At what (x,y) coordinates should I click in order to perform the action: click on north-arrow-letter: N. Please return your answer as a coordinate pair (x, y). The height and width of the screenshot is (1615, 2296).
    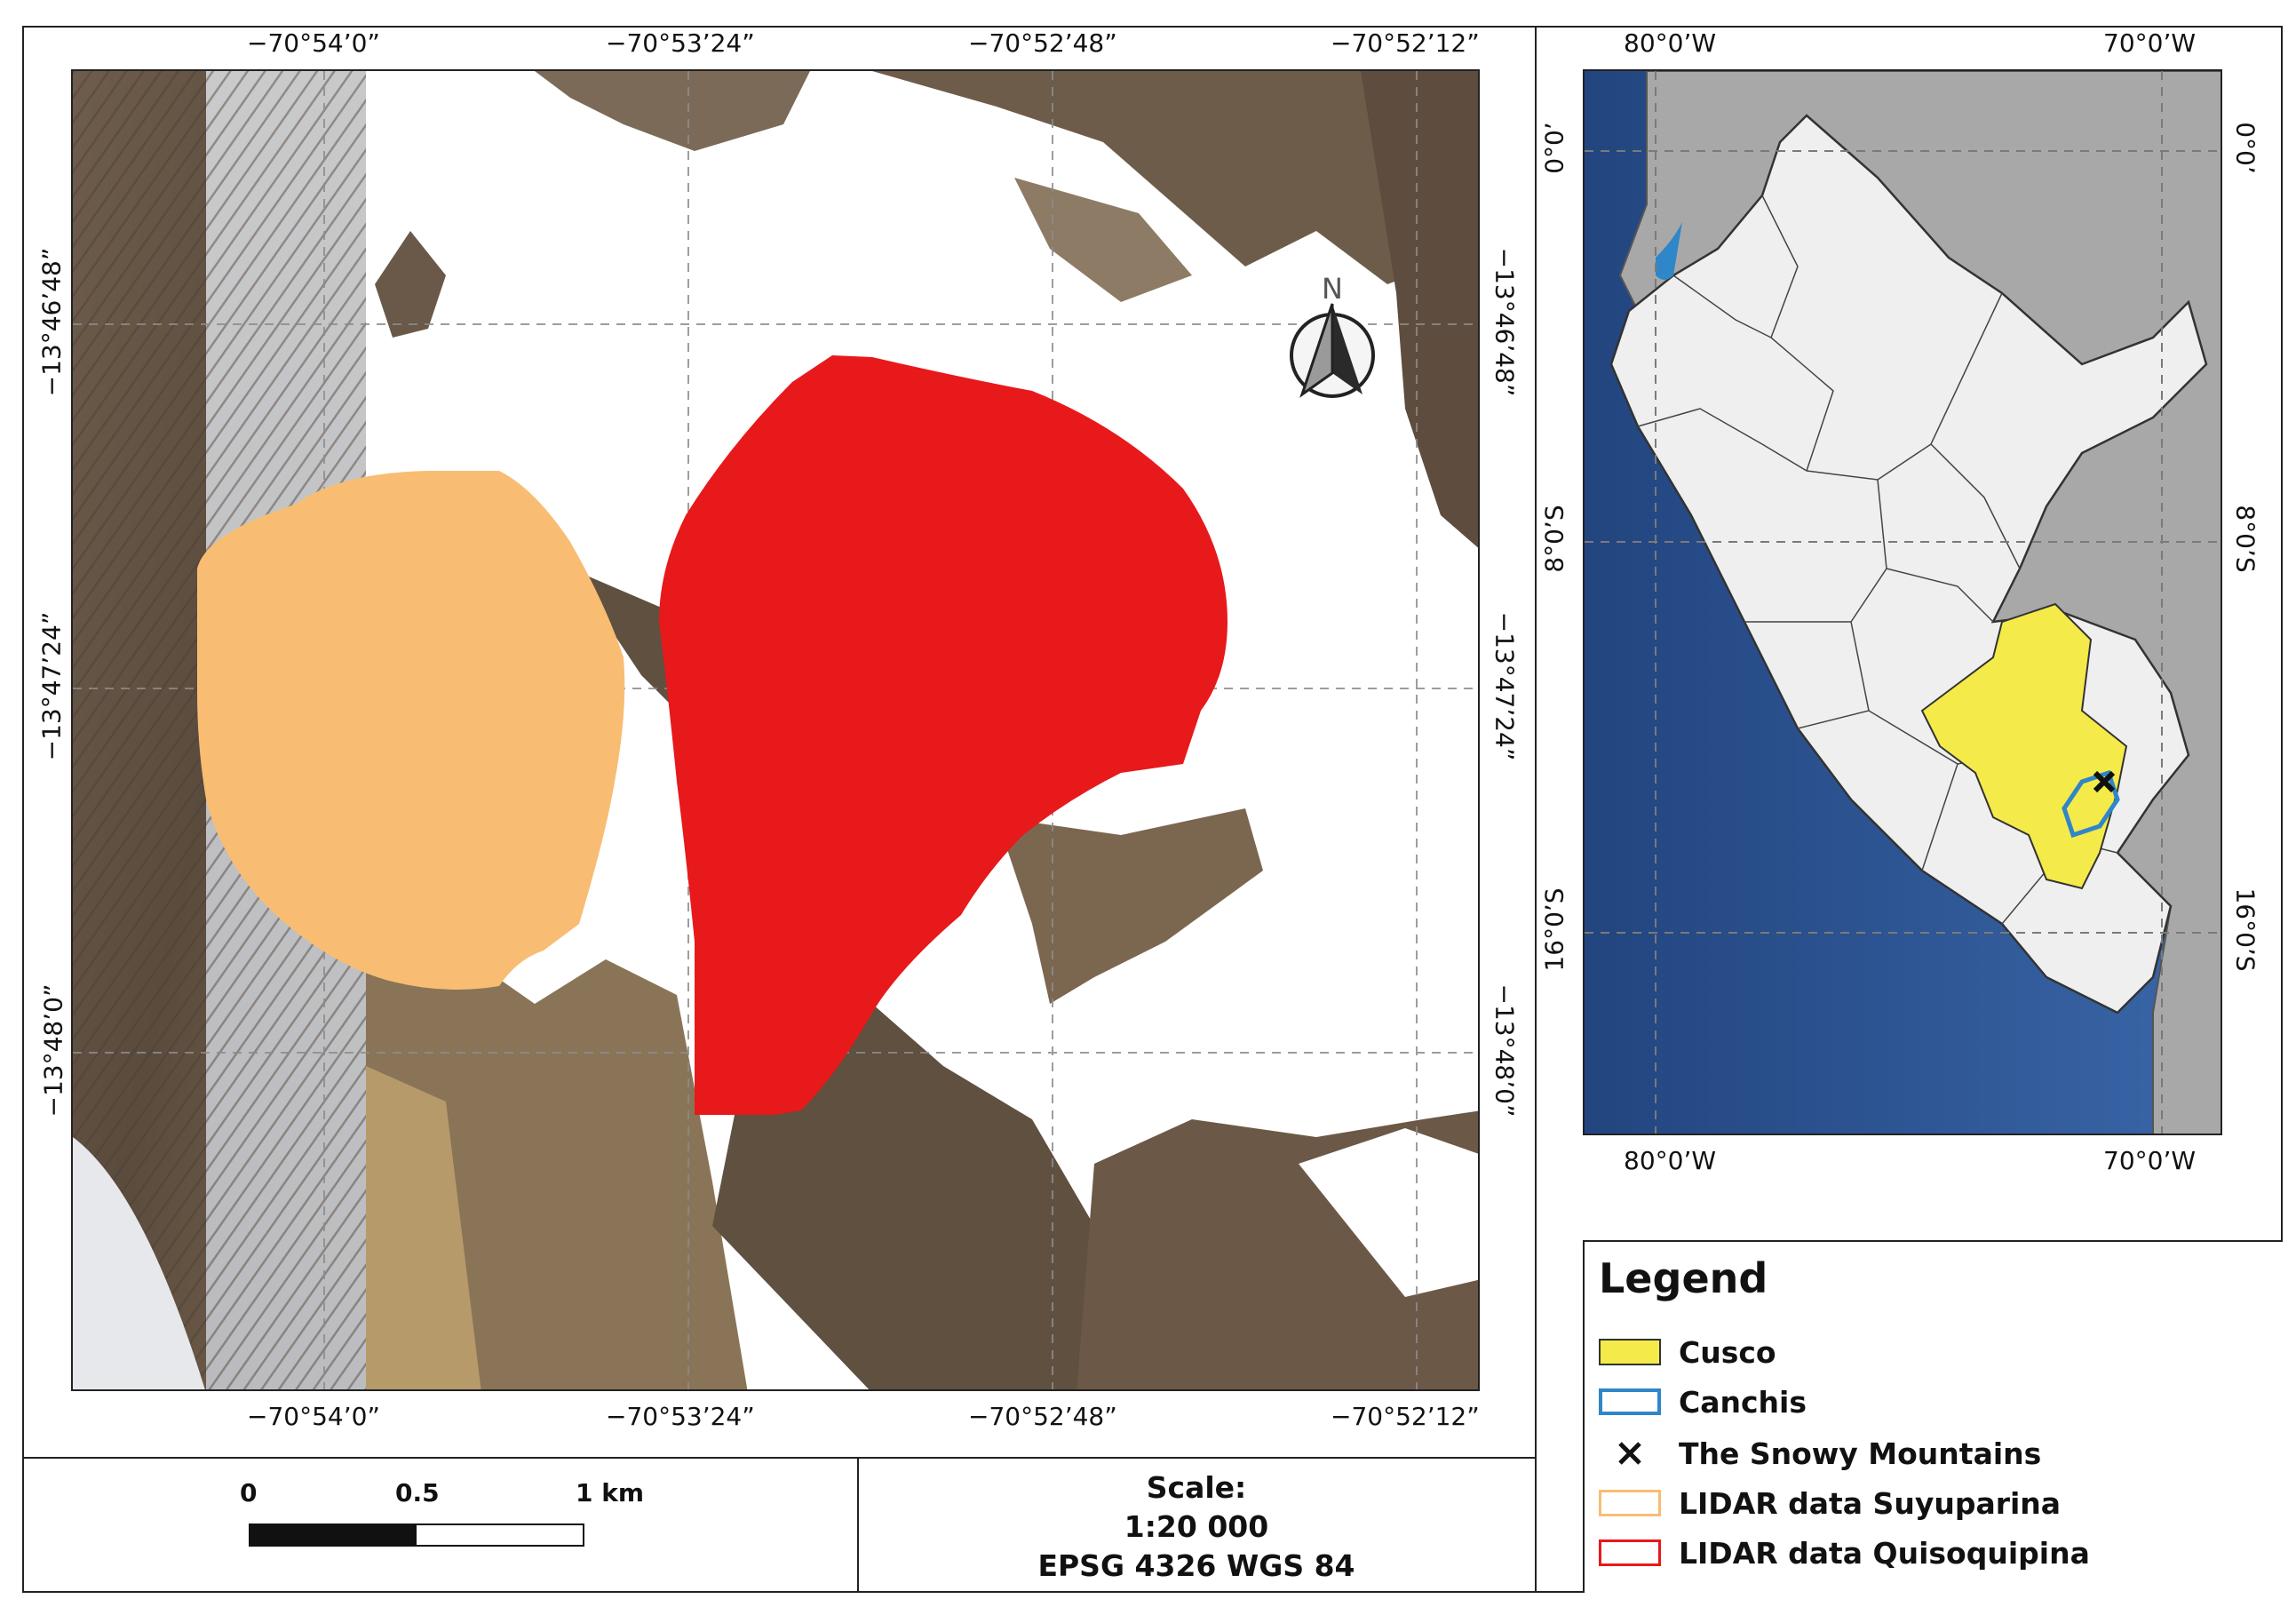
    Looking at the image, I should click on (1332, 289).